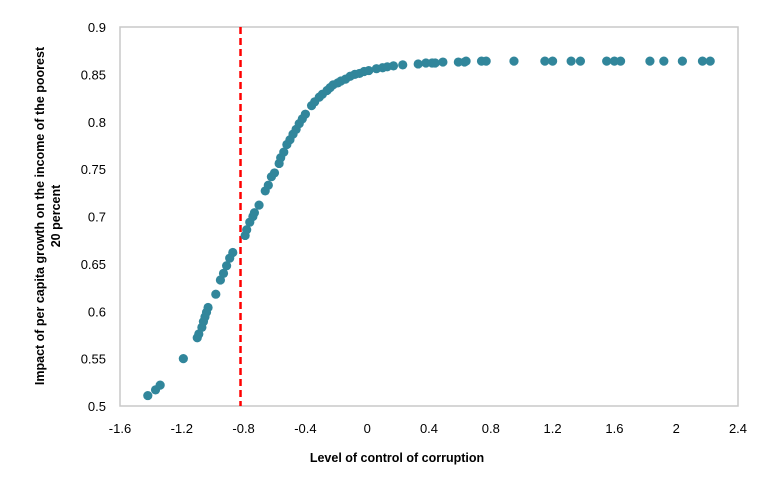 The image size is (768, 479). I want to click on x-axis-title: Level of control of corruption, so click(397, 458).